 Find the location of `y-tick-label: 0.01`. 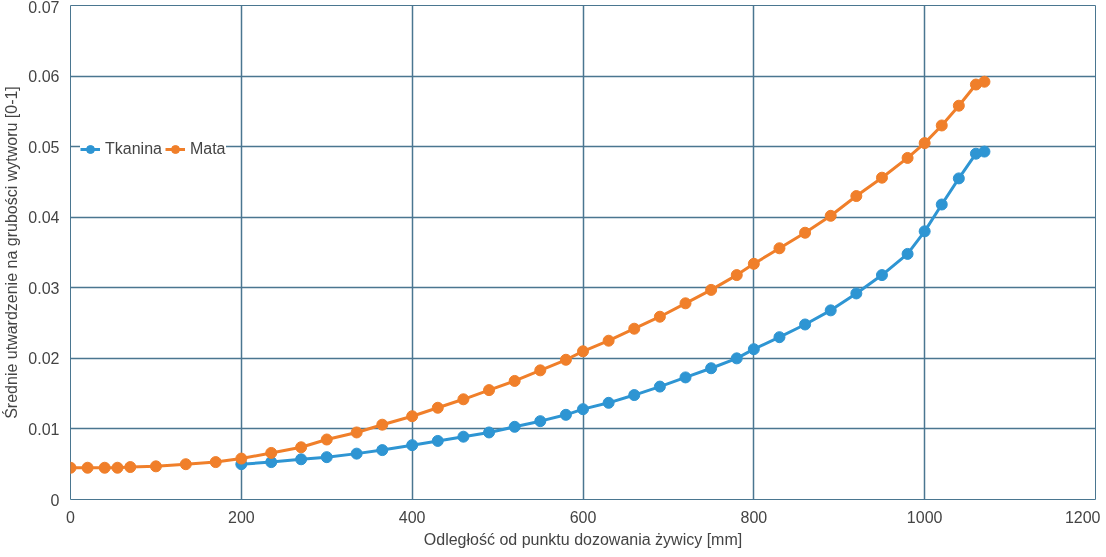

y-tick-label: 0.01 is located at coordinates (44, 429).